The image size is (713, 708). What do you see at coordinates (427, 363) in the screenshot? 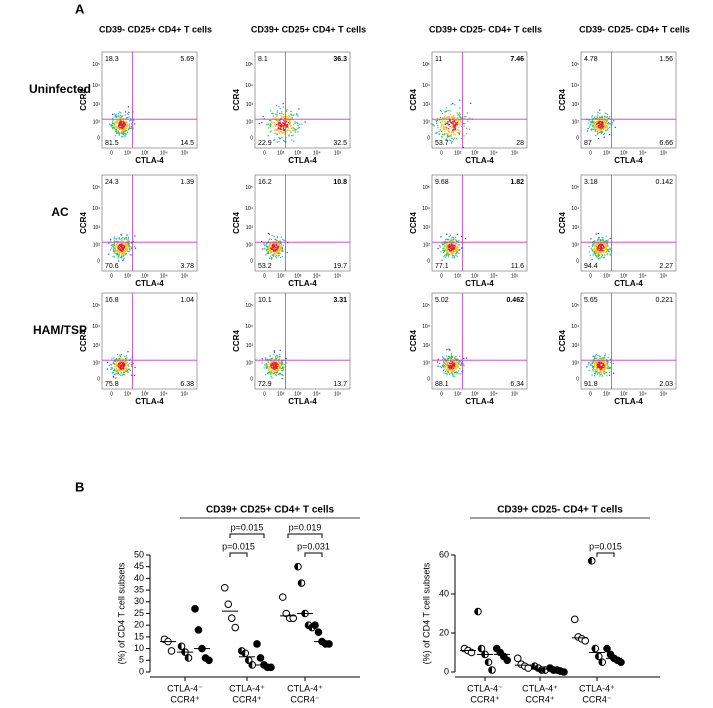
I see `y-tick-label: 10²` at bounding box center [427, 363].